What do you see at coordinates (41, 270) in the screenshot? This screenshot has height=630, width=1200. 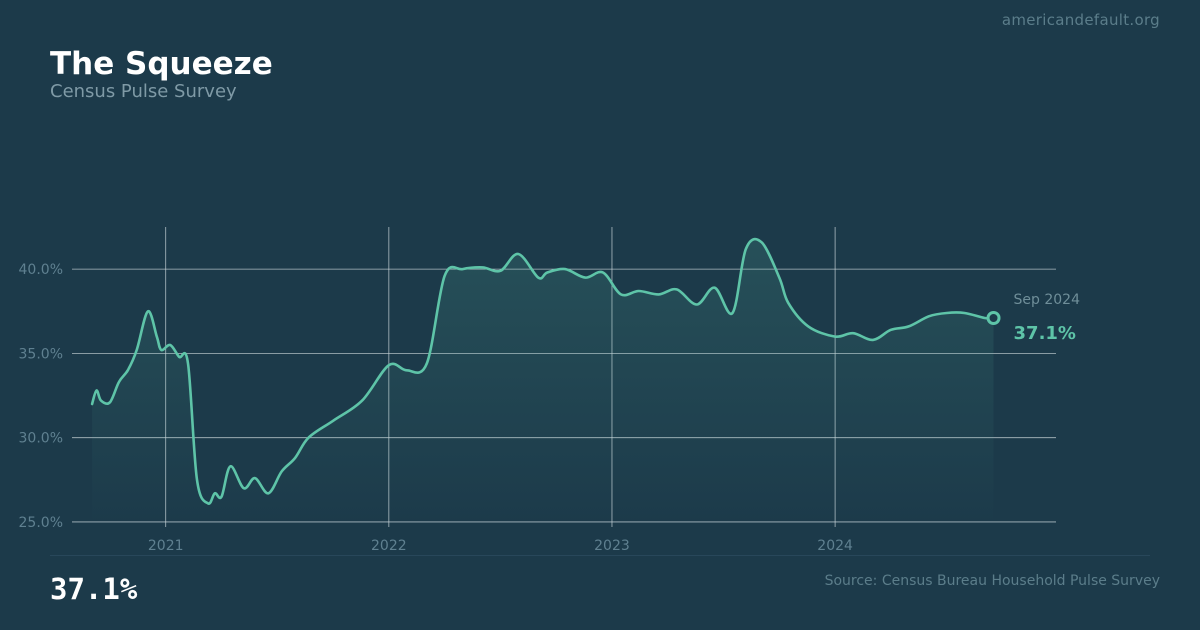 I see `y-tick-label: 40.0%` at bounding box center [41, 270].